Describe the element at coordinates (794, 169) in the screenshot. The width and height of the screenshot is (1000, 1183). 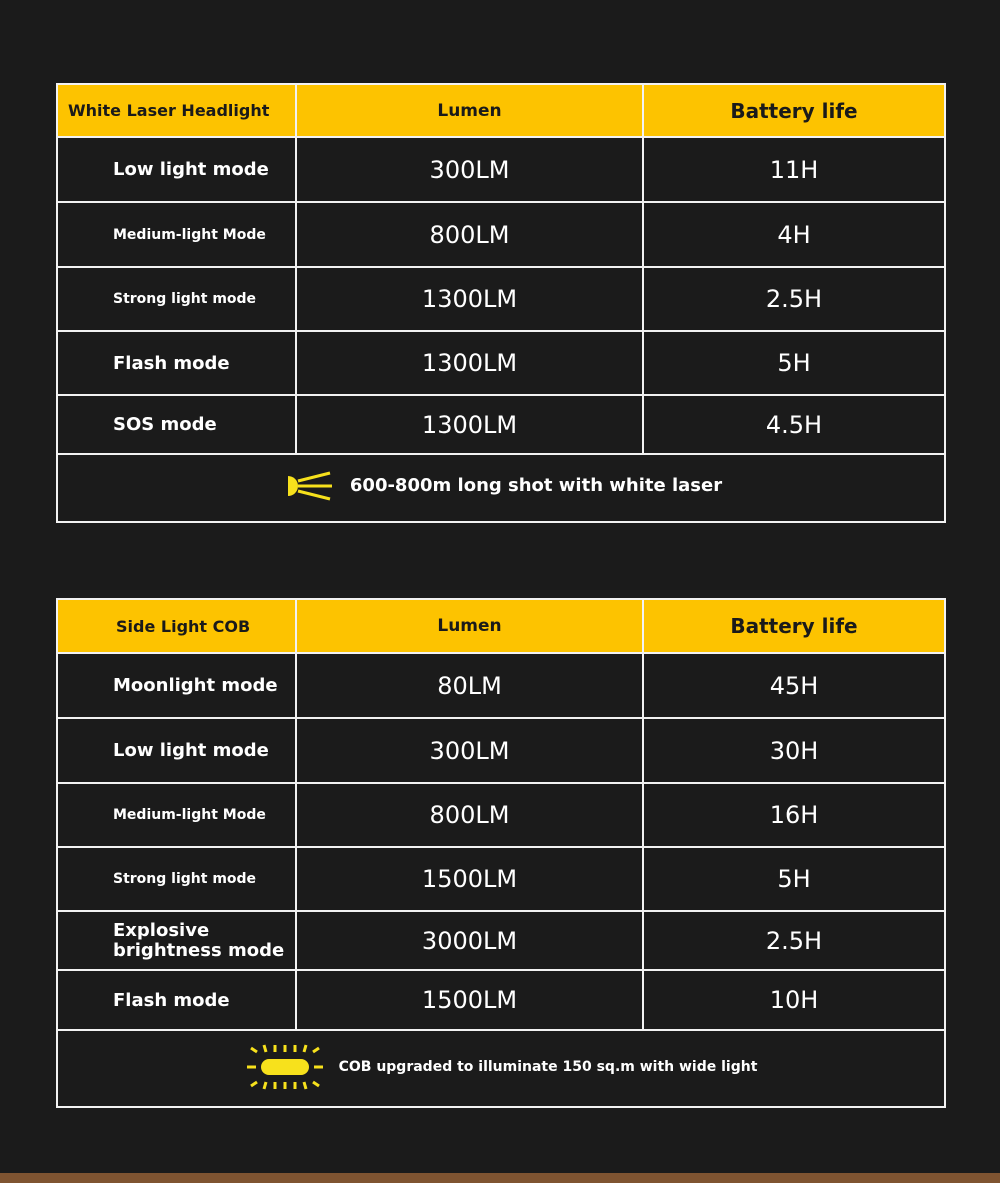
I see `battery-value: 11H` at that location.